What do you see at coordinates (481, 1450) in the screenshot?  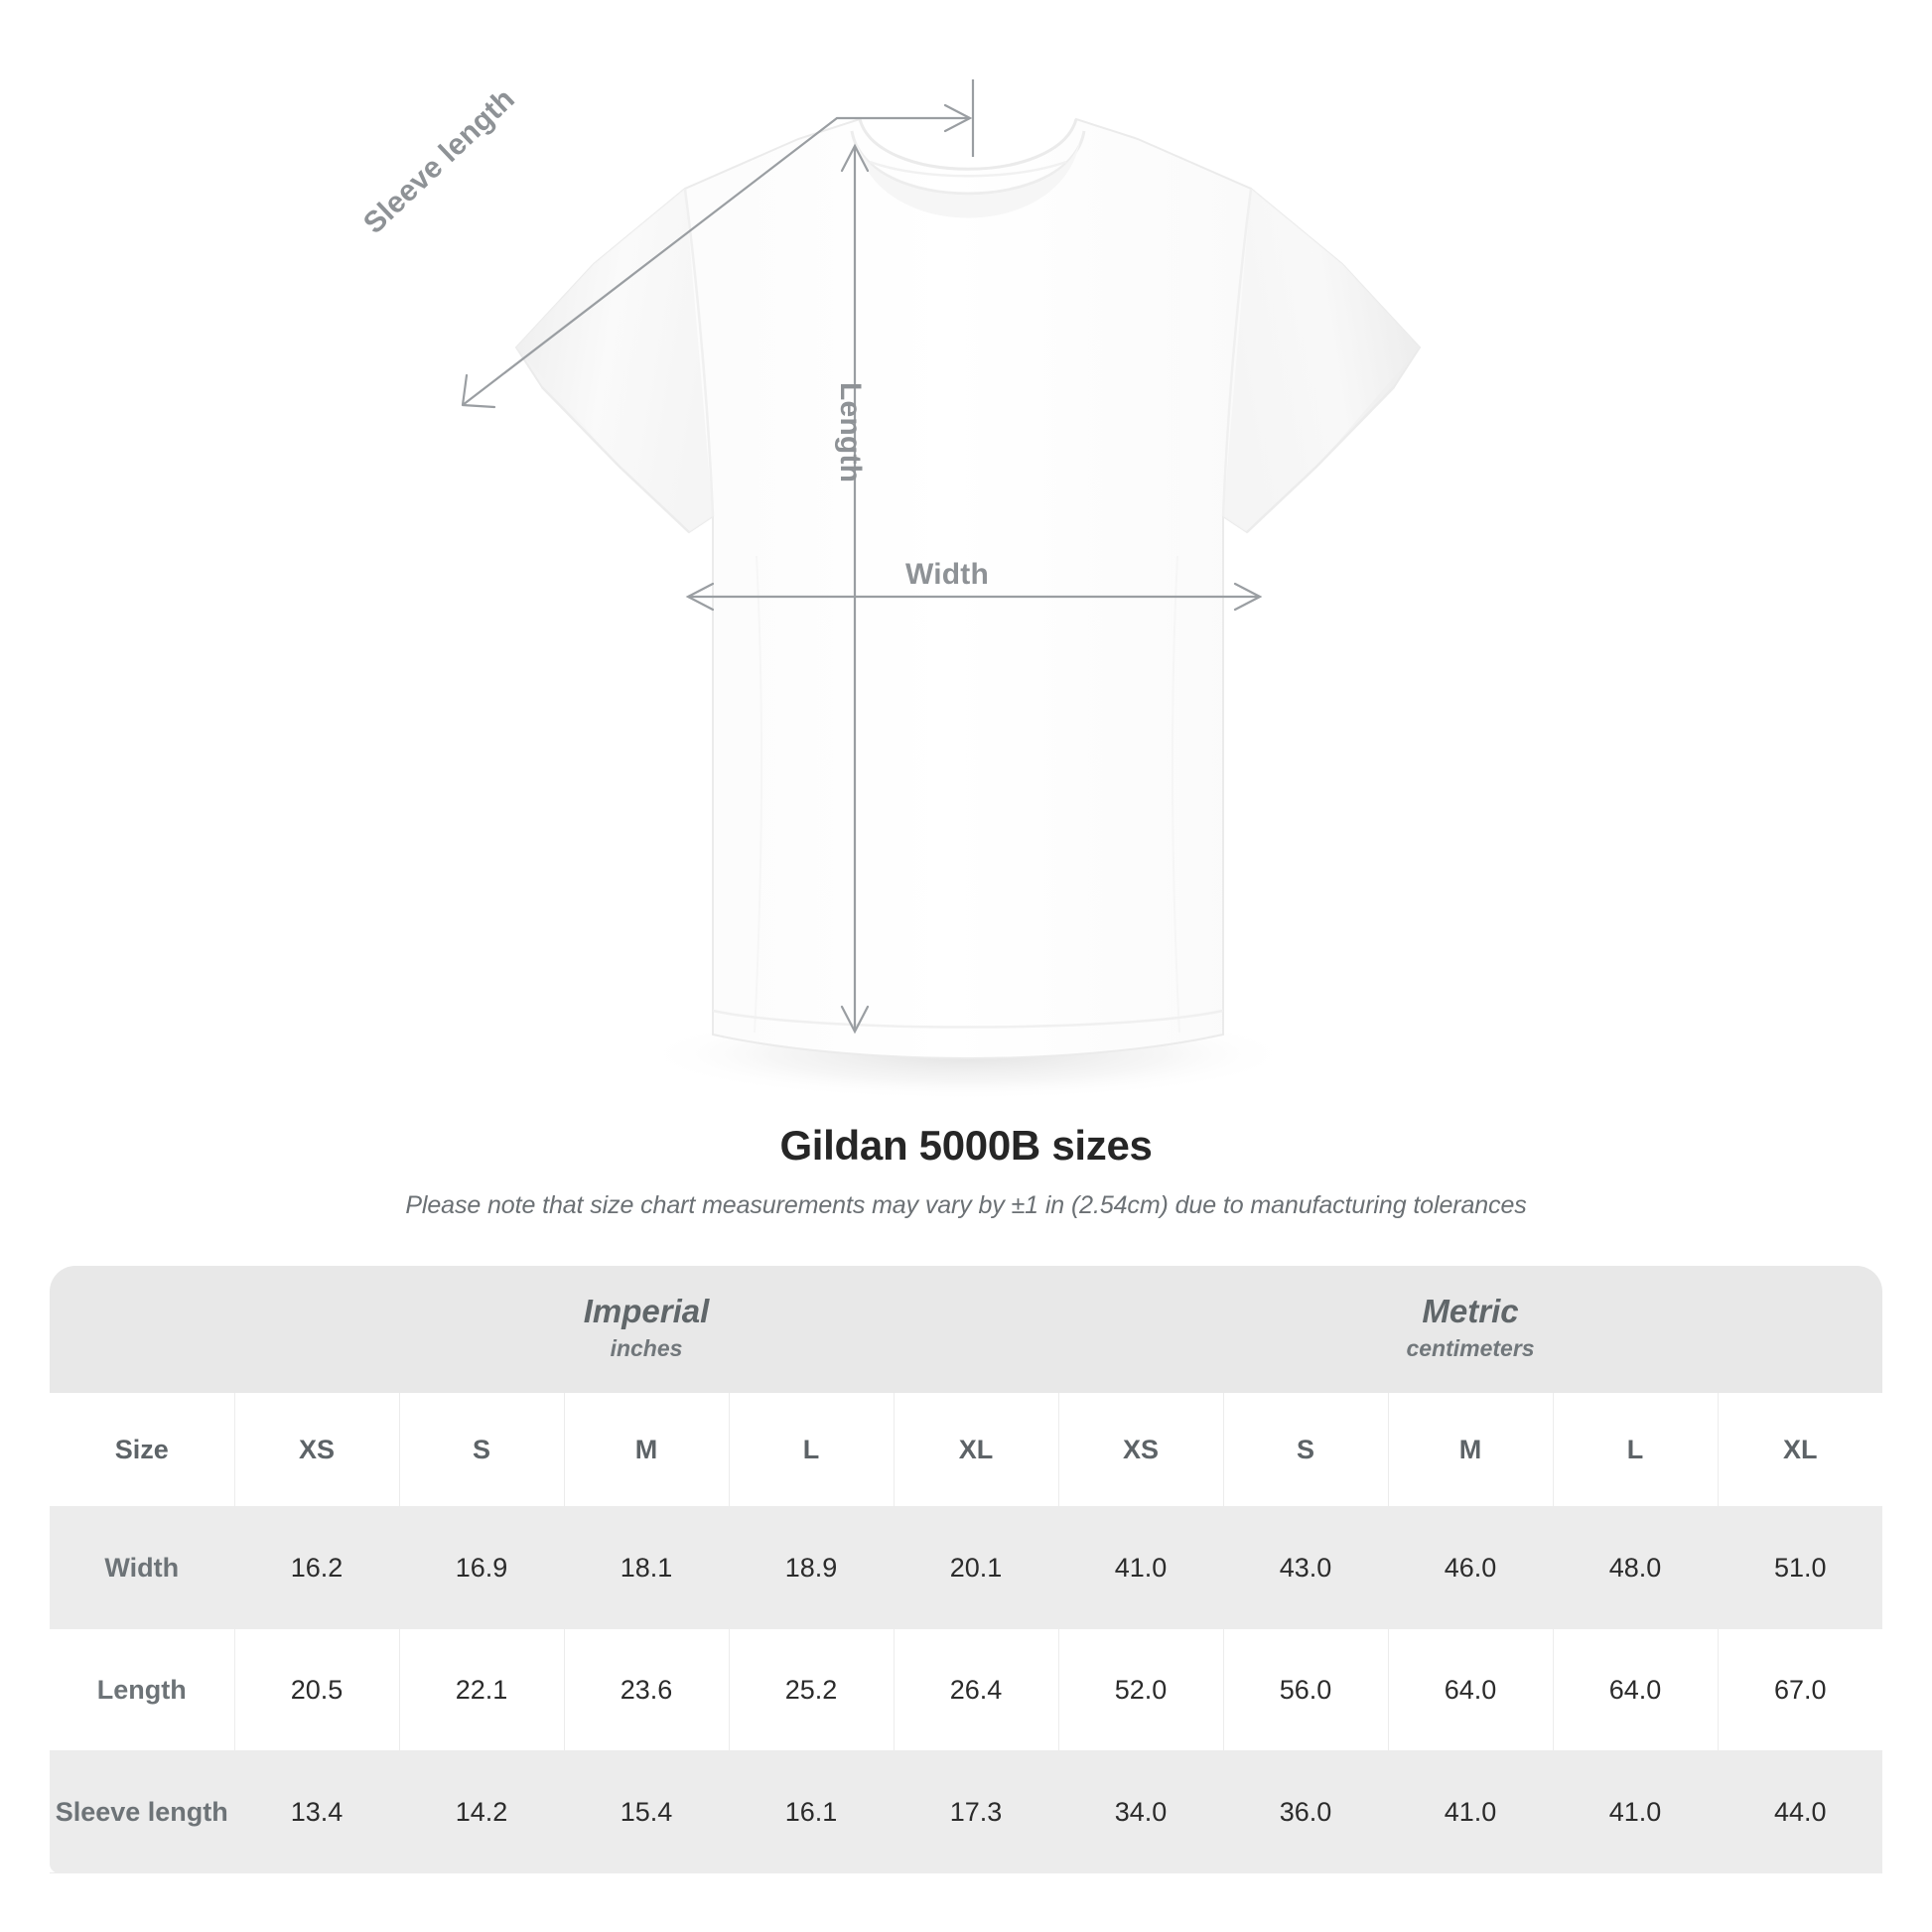 I see `column-header-imperial-s: S` at bounding box center [481, 1450].